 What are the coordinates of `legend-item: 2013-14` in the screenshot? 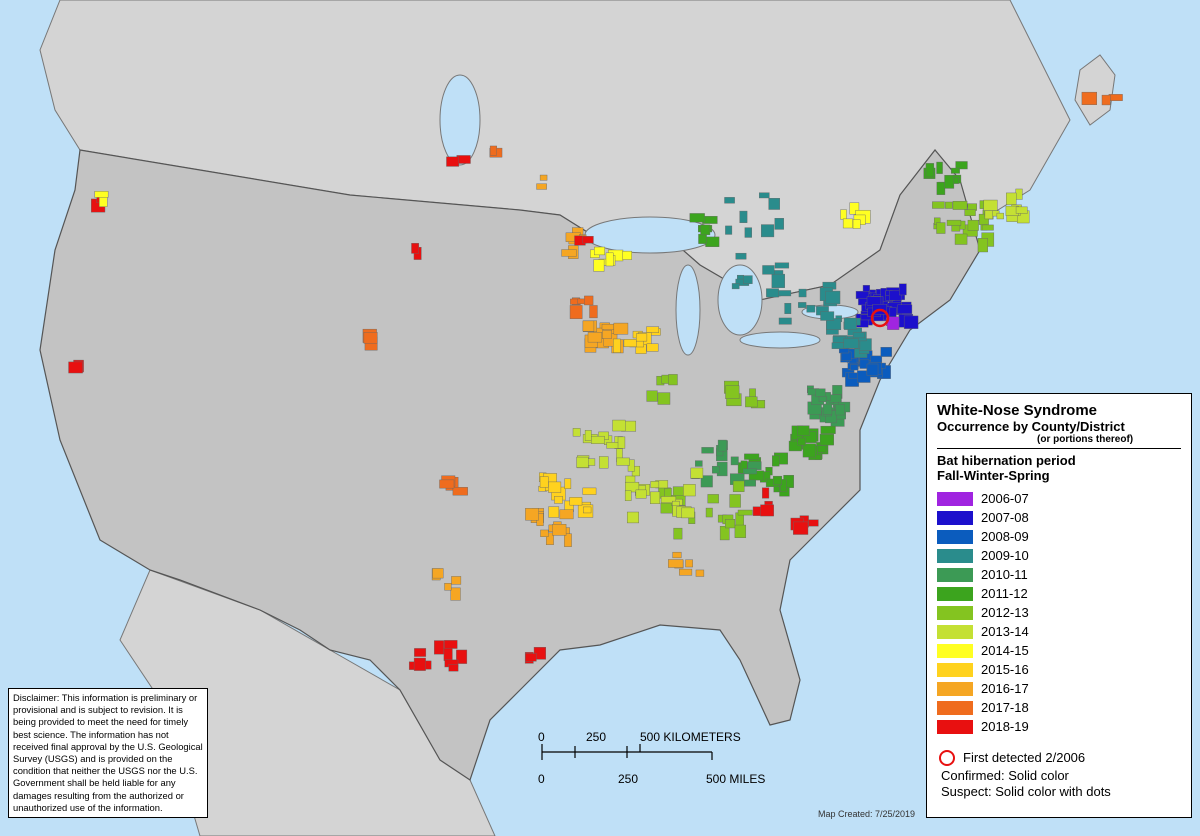 It's located at (1059, 631).